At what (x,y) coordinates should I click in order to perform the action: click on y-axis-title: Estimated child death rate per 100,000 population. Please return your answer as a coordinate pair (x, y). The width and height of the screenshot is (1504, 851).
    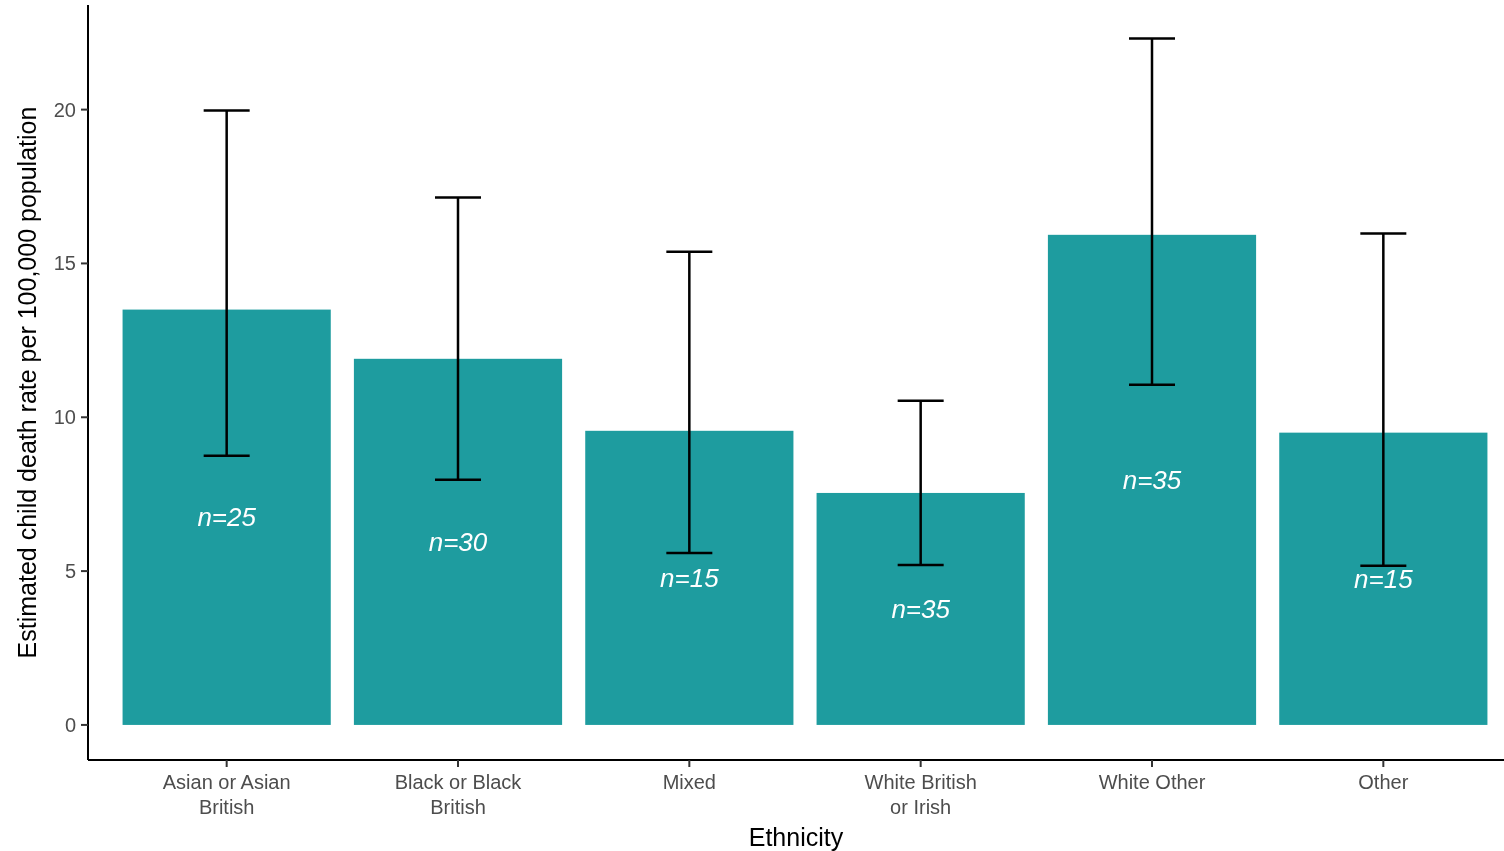
    Looking at the image, I should click on (27, 382).